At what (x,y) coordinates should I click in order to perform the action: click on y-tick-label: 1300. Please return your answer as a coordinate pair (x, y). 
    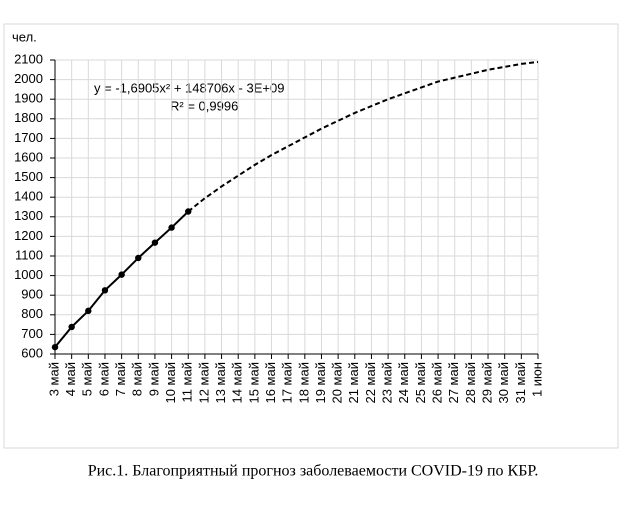
    Looking at the image, I should click on (28, 215).